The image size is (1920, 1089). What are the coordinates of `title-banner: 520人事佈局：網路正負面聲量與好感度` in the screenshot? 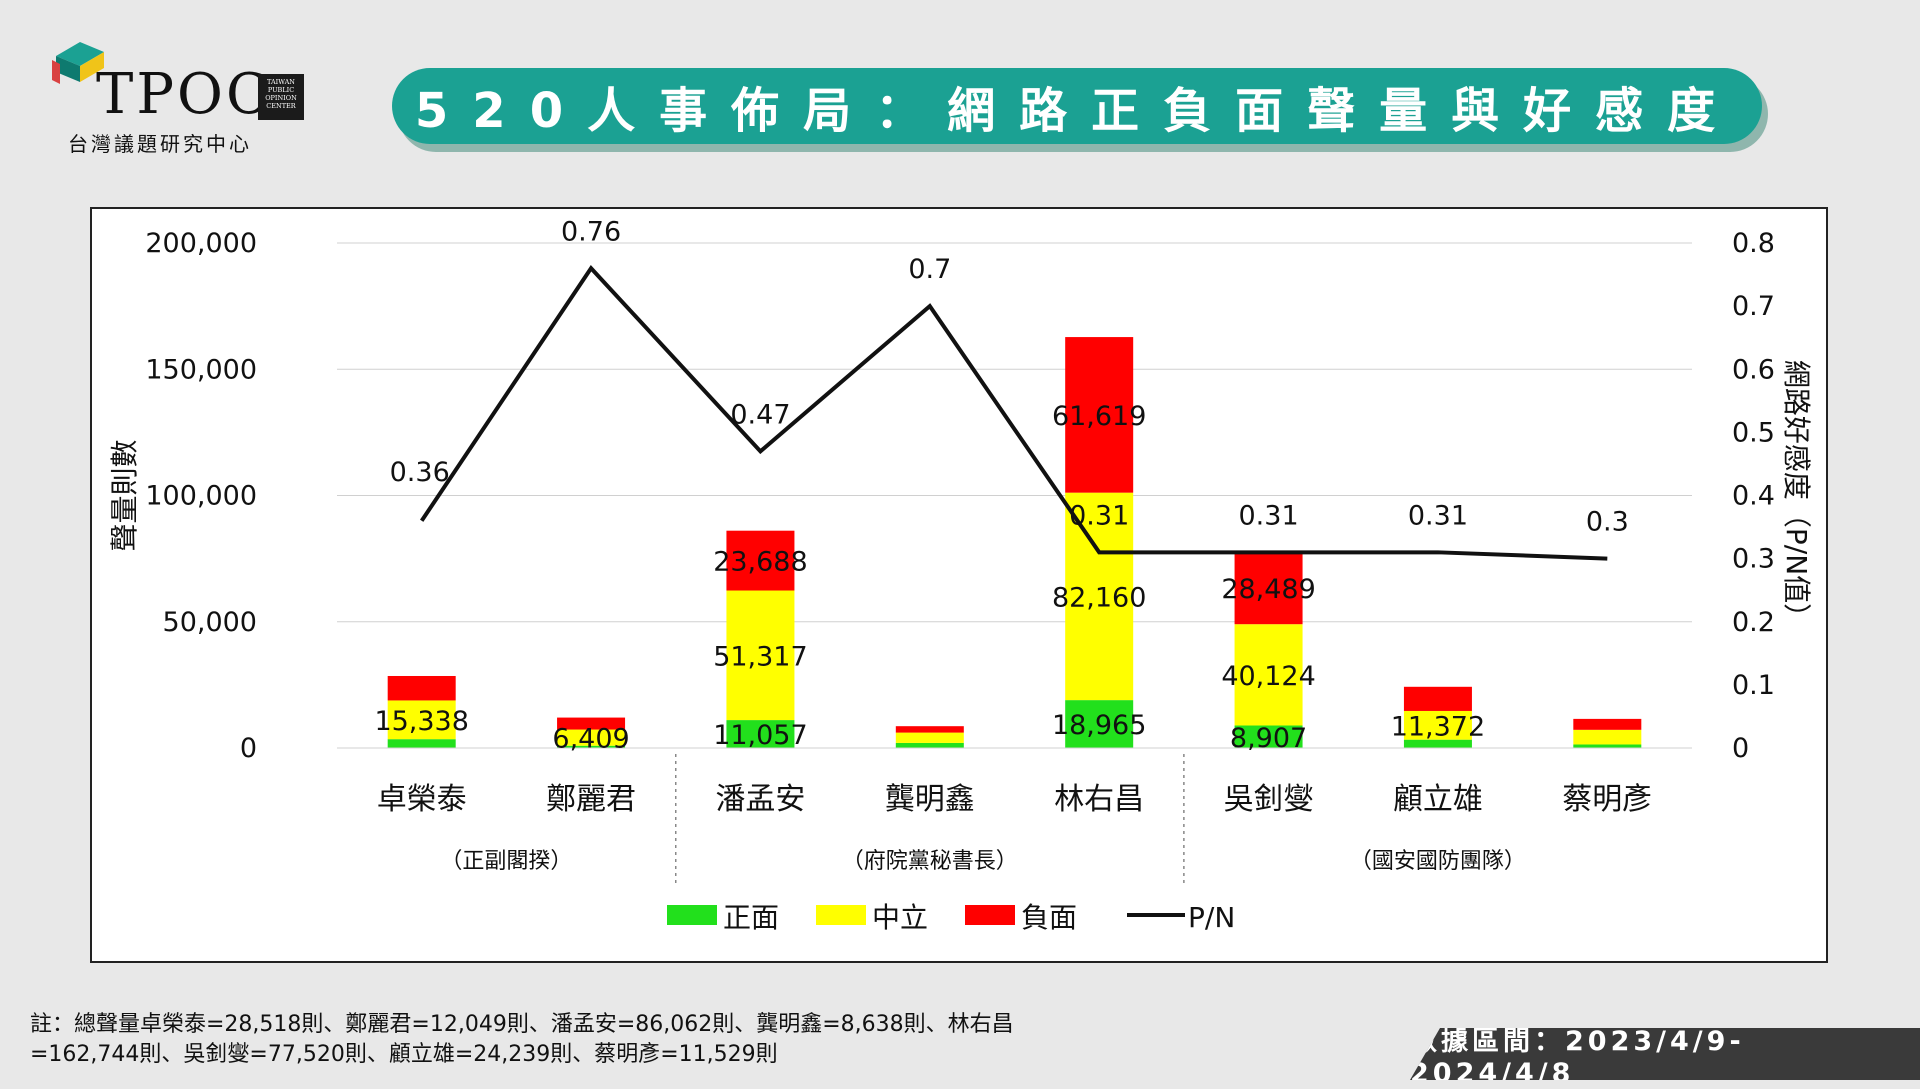 It's located at (1077, 106).